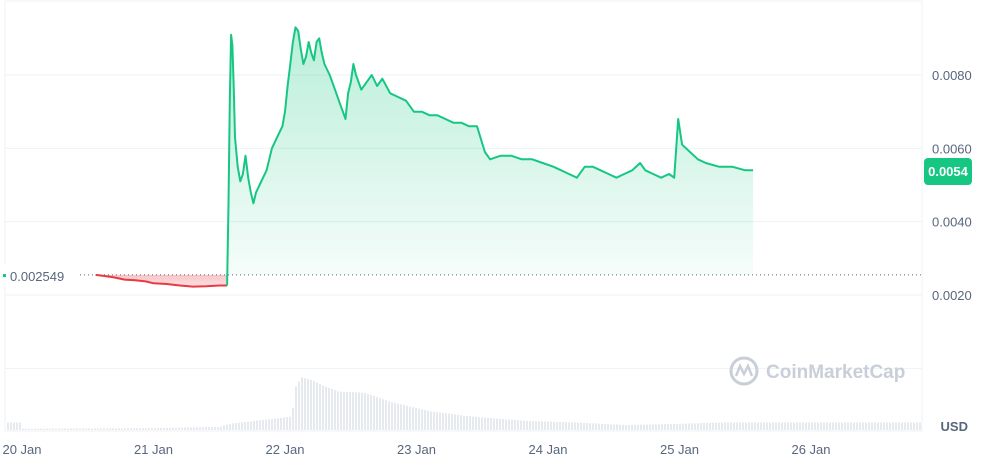  Describe the element at coordinates (21, 449) in the screenshot. I see `x-tick-label: 20 Jan` at that location.